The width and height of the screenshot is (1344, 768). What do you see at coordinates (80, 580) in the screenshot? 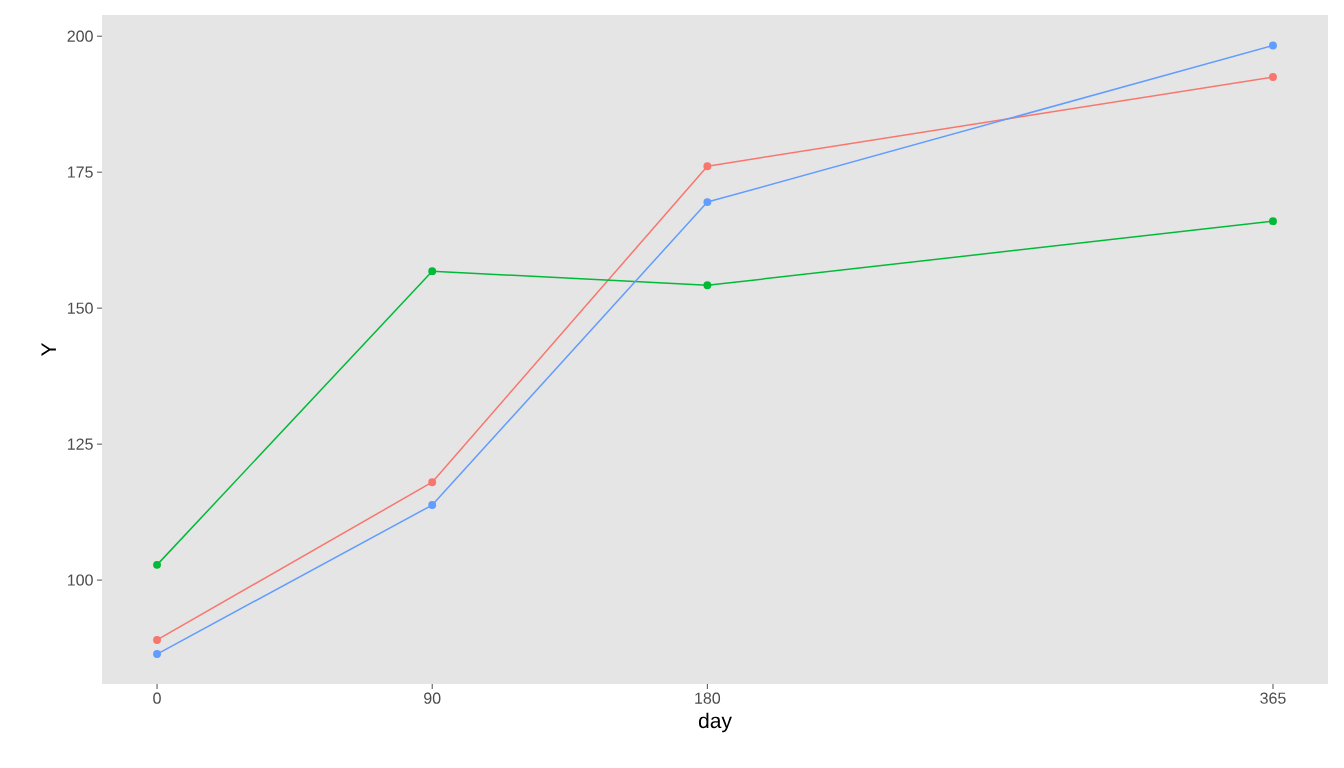
I see `y-tick-label: 100` at bounding box center [80, 580].